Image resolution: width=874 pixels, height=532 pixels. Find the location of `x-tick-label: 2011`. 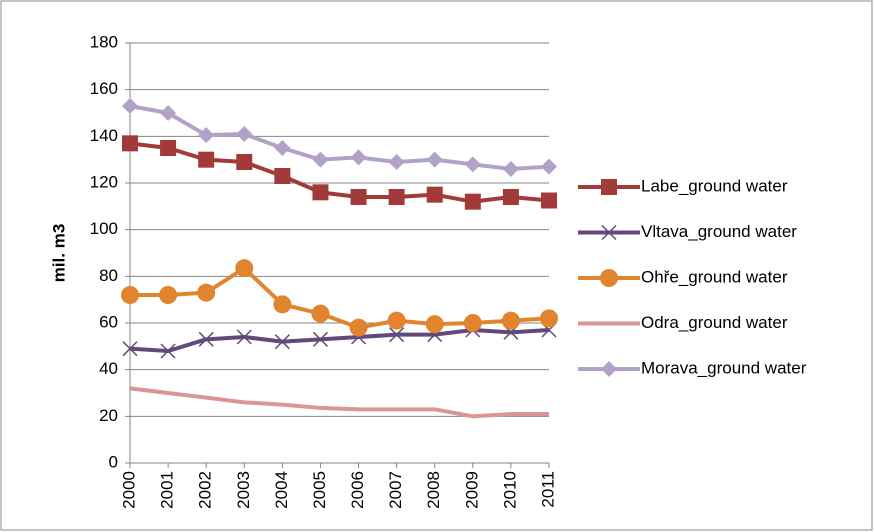

x-tick-label: 2011 is located at coordinates (547, 489).